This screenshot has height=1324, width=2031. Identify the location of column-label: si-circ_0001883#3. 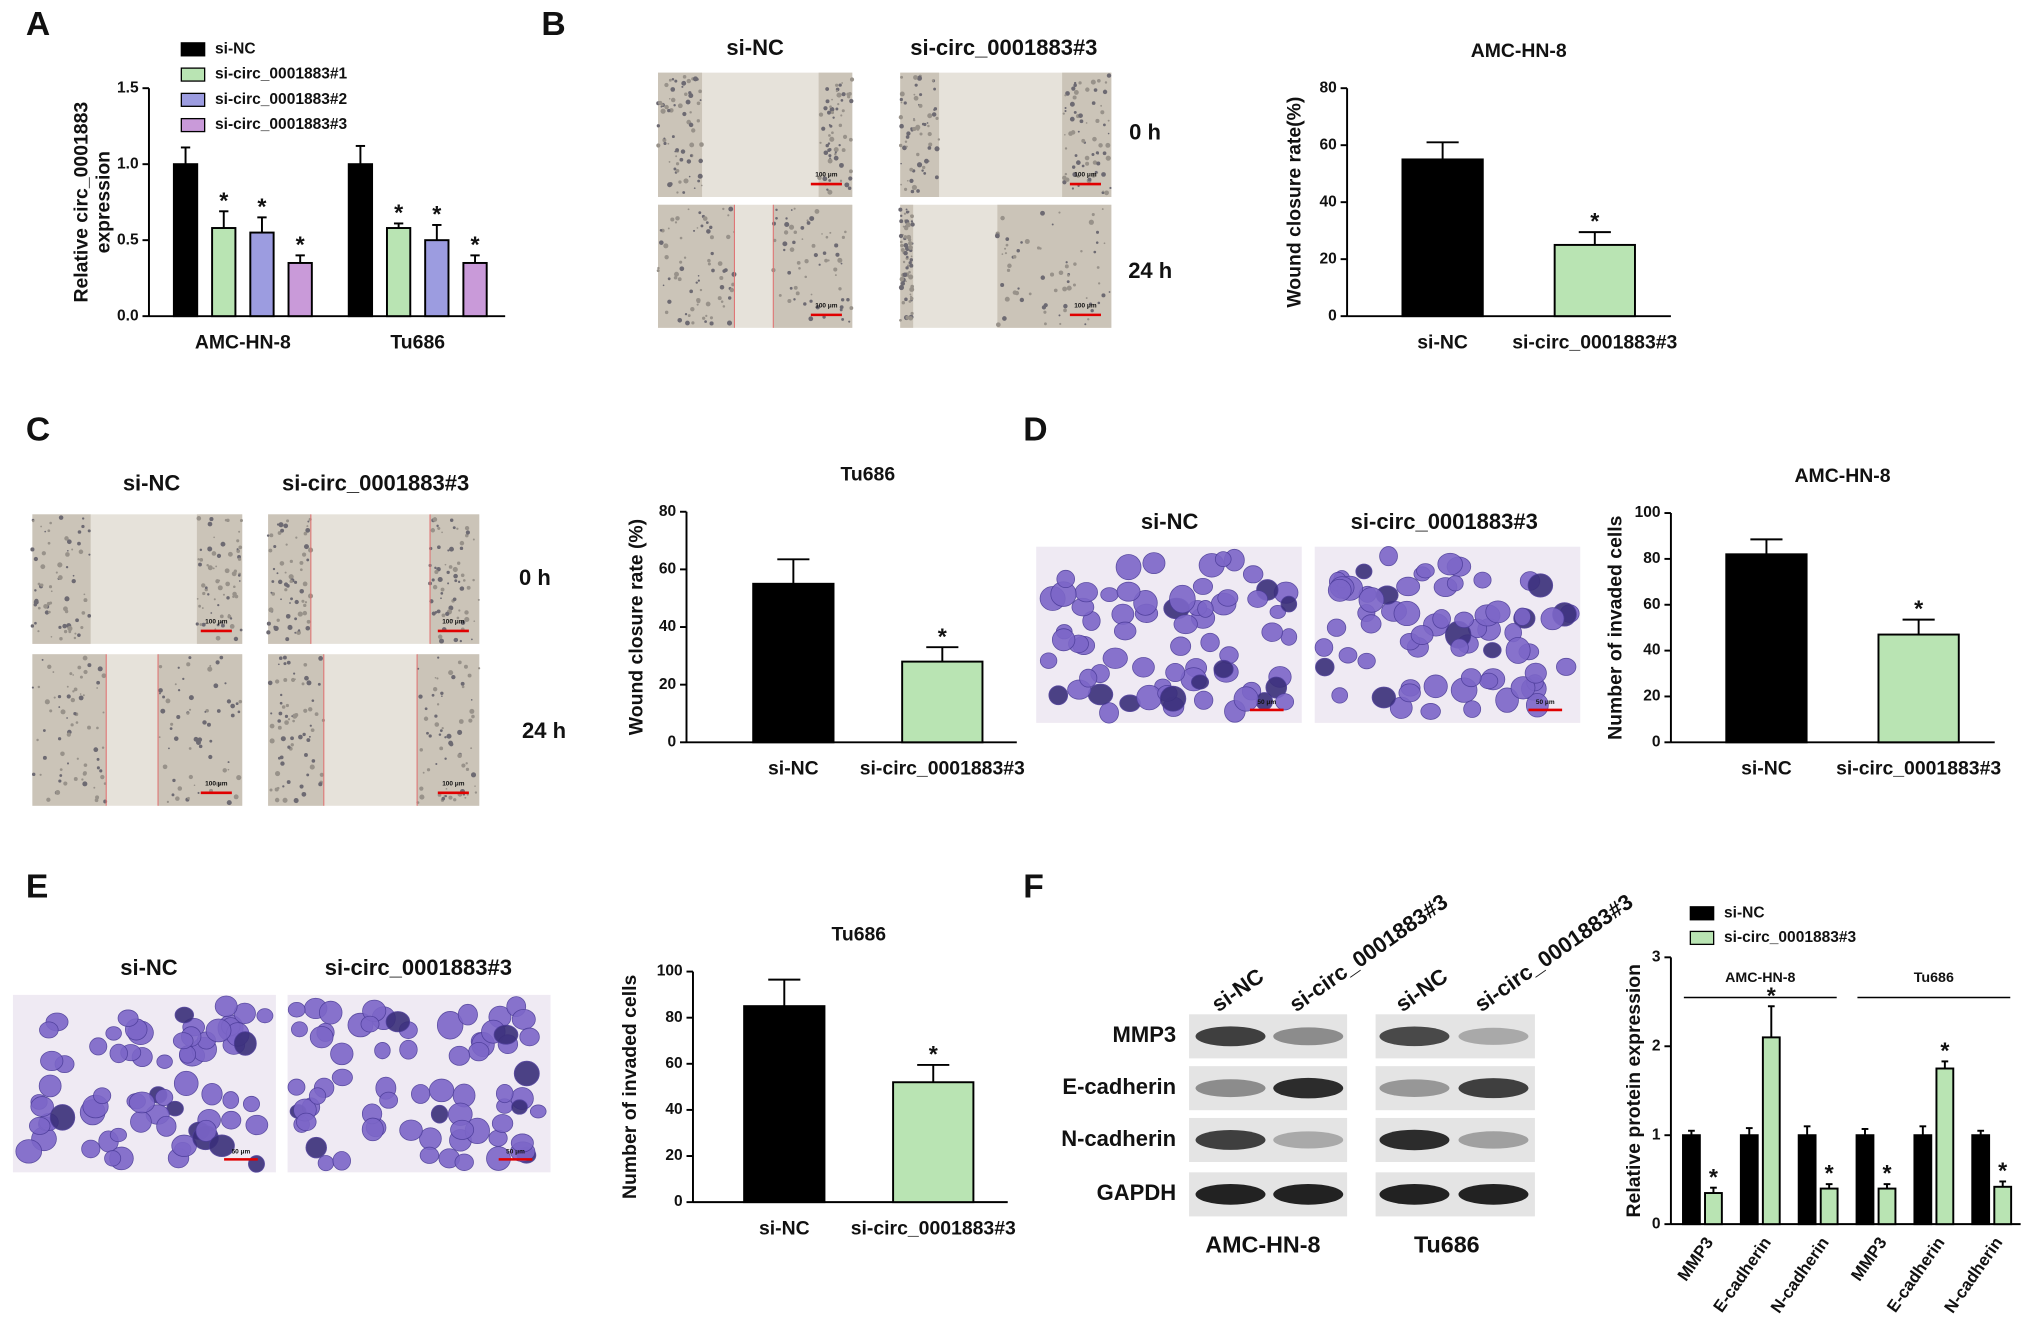
(1444, 521).